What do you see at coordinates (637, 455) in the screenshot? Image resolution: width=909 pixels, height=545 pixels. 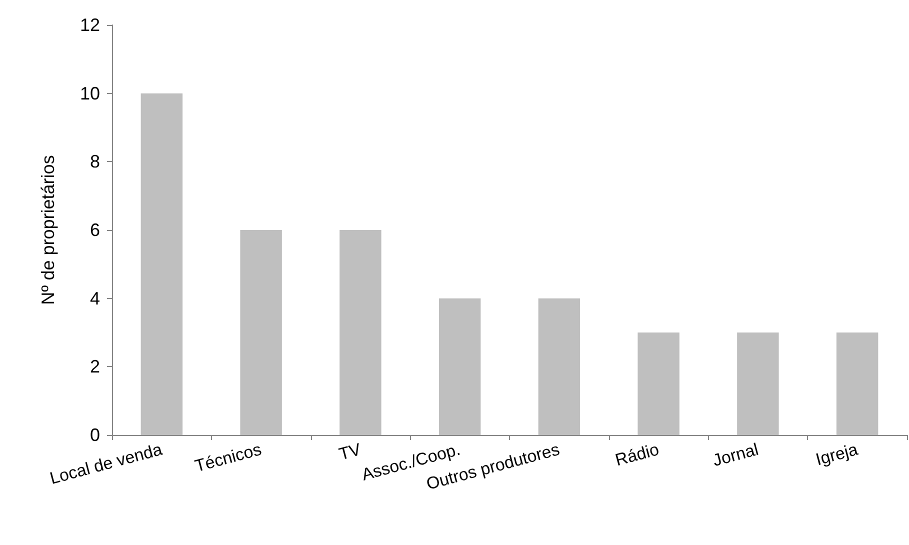 I see `x-tick-label: Rádio` at bounding box center [637, 455].